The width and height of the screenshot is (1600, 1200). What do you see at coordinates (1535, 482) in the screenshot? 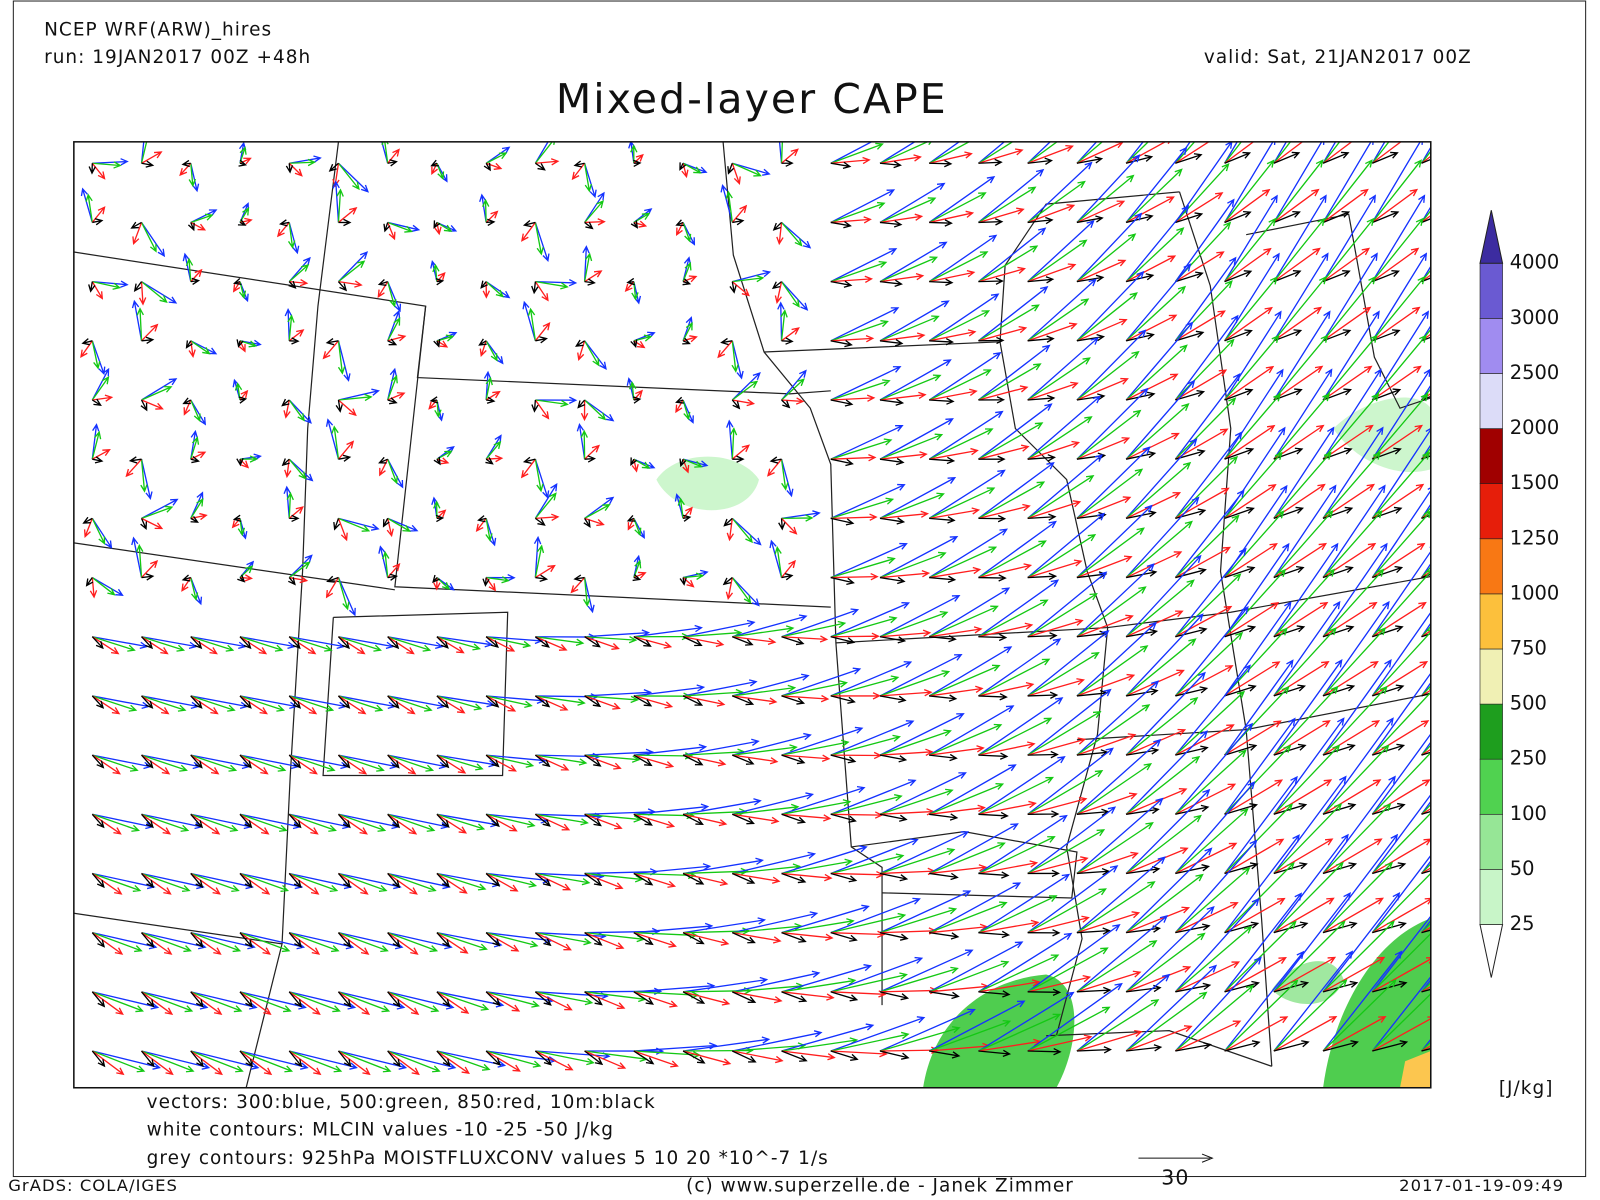
I see `colorbar-label: 1500` at bounding box center [1535, 482].